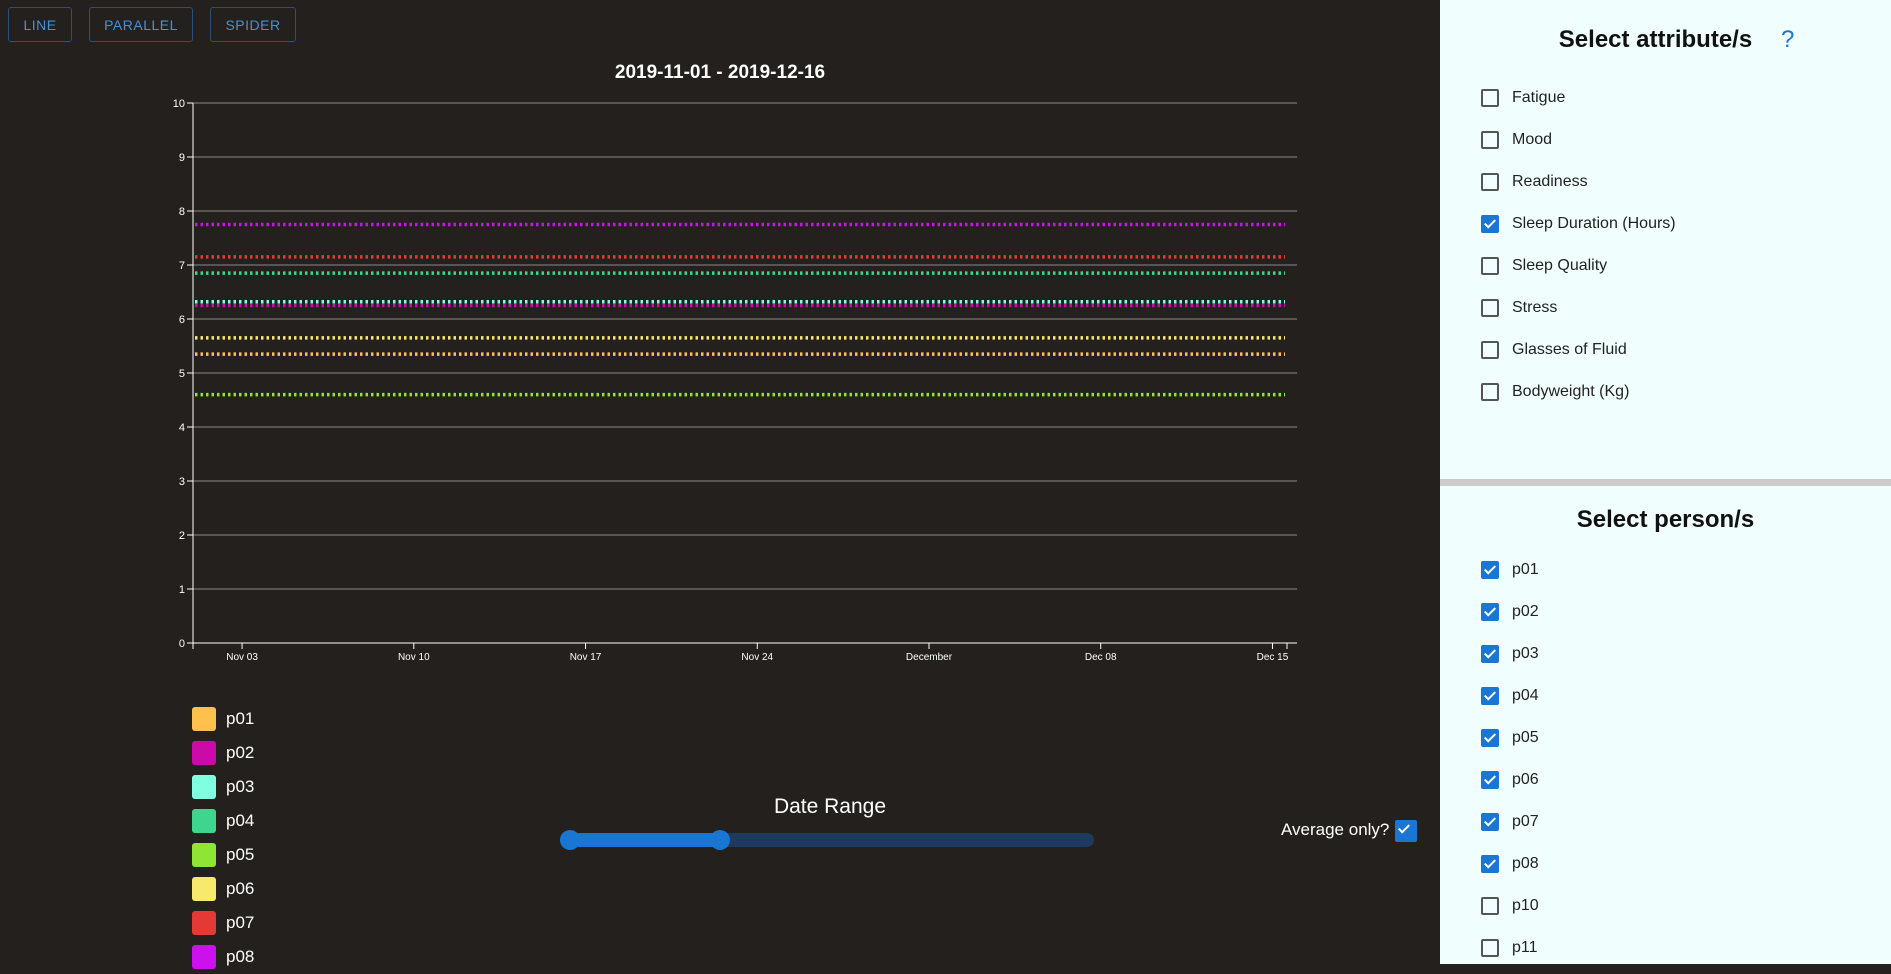 The image size is (1891, 974). Describe the element at coordinates (1509, 948) in the screenshot. I see `person-option: p11` at that location.